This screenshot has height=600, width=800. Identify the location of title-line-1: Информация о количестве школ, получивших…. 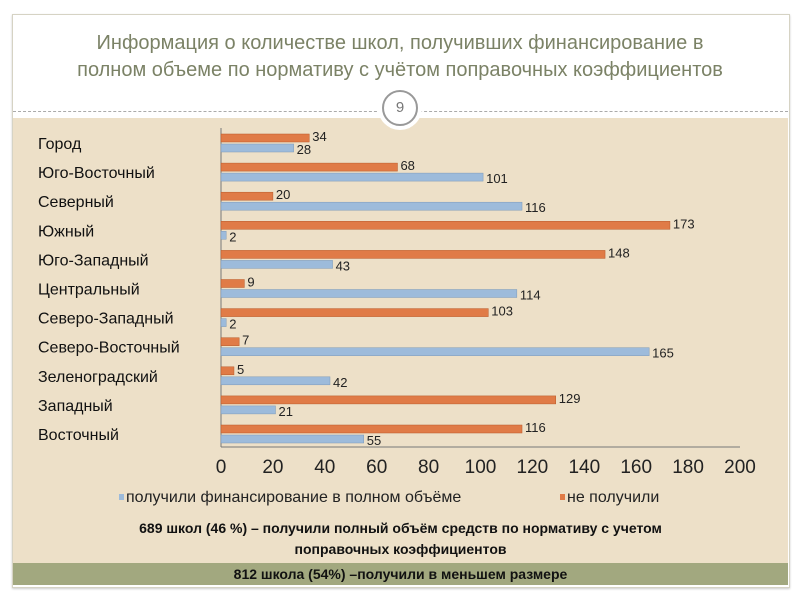
(400, 43).